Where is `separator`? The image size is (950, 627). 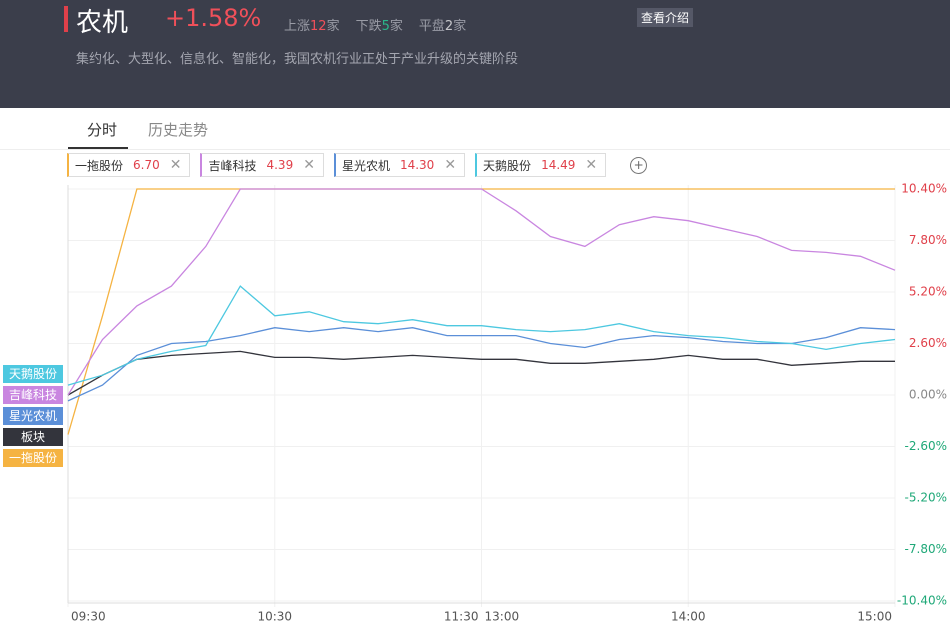
separator is located at coordinates (475, 149).